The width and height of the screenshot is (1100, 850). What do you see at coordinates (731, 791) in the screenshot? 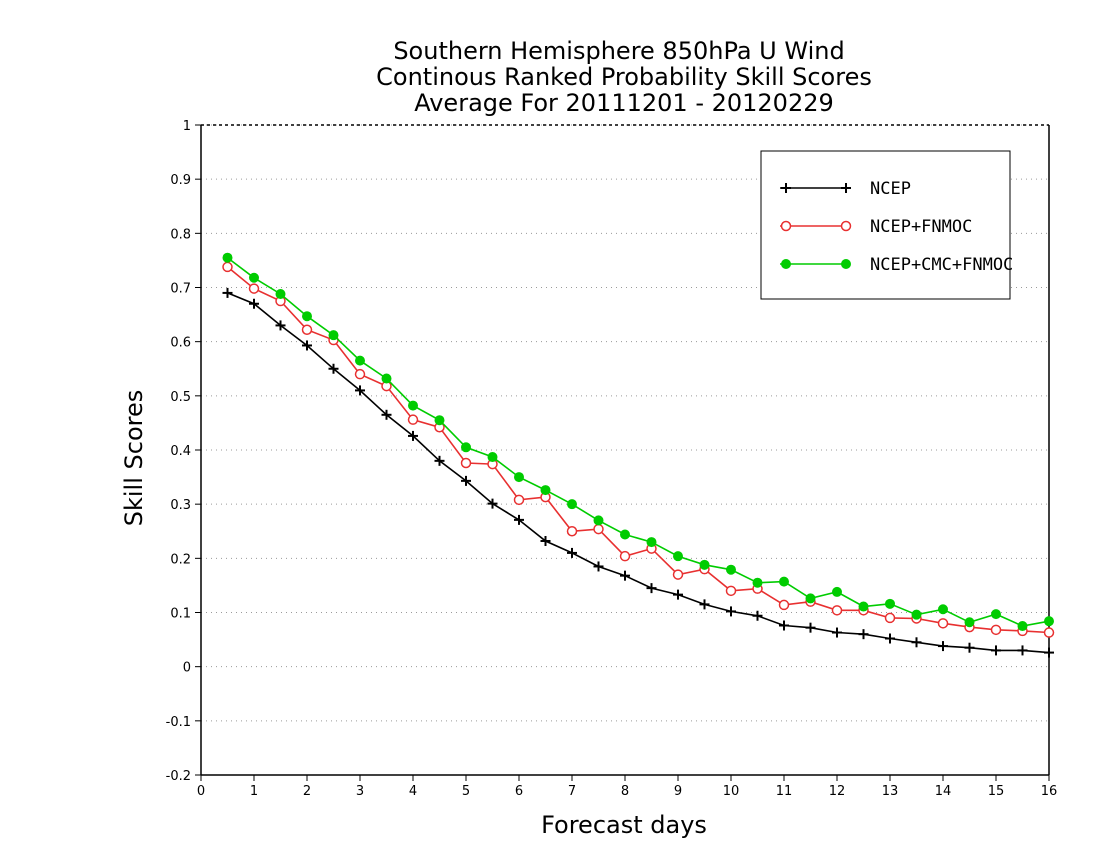
I see `x-tick-label: 10` at bounding box center [731, 791].